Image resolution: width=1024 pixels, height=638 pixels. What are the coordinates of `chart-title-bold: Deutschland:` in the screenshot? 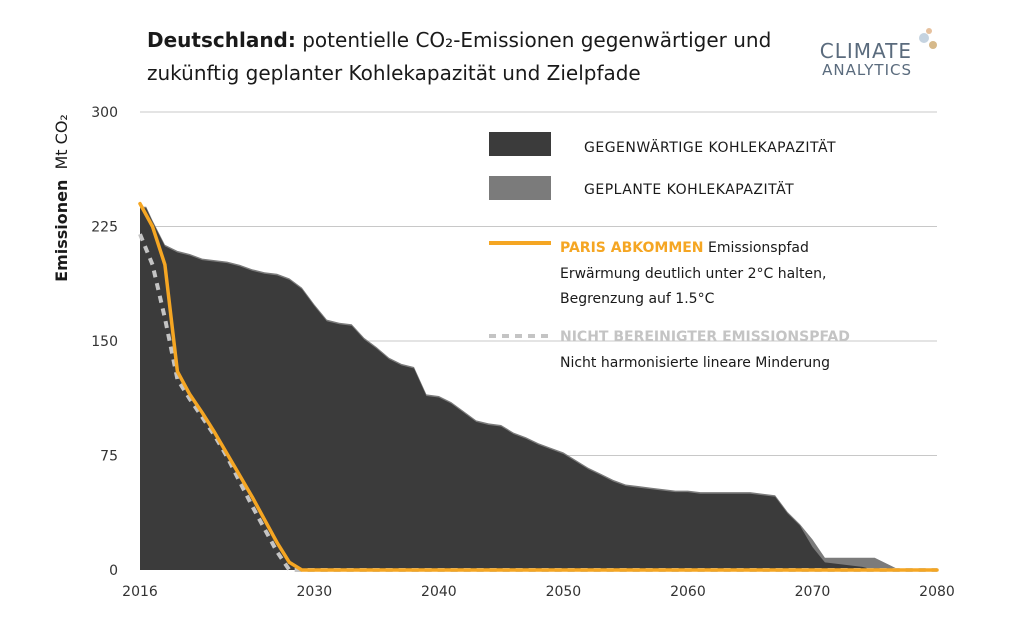 It's located at (221, 40).